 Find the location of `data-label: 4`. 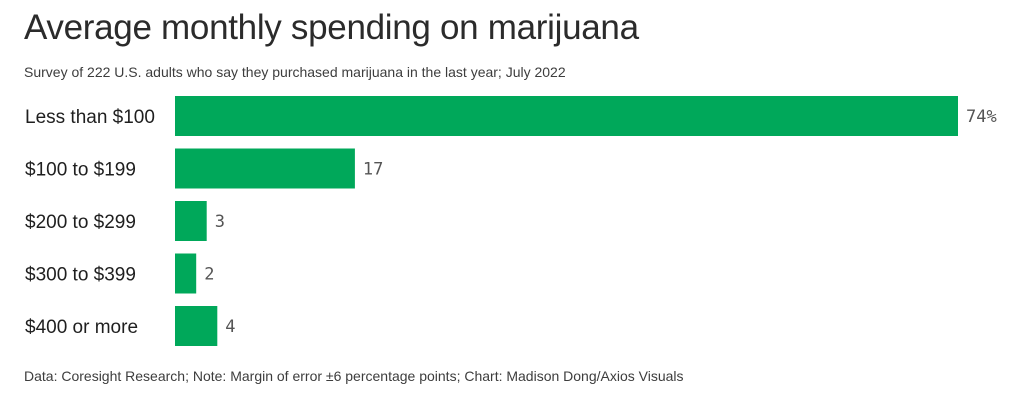

data-label: 4 is located at coordinates (230, 327).